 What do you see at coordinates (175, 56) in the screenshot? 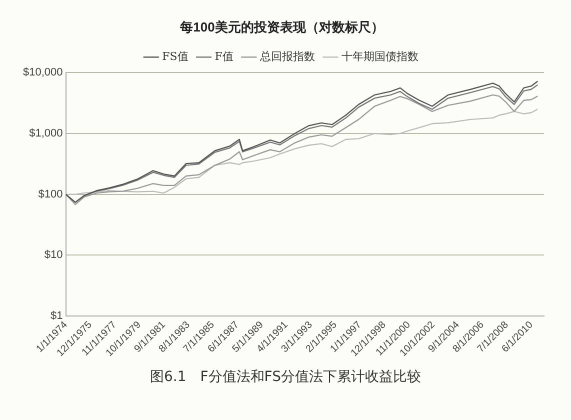
I see `legend-label: FS值` at bounding box center [175, 56].